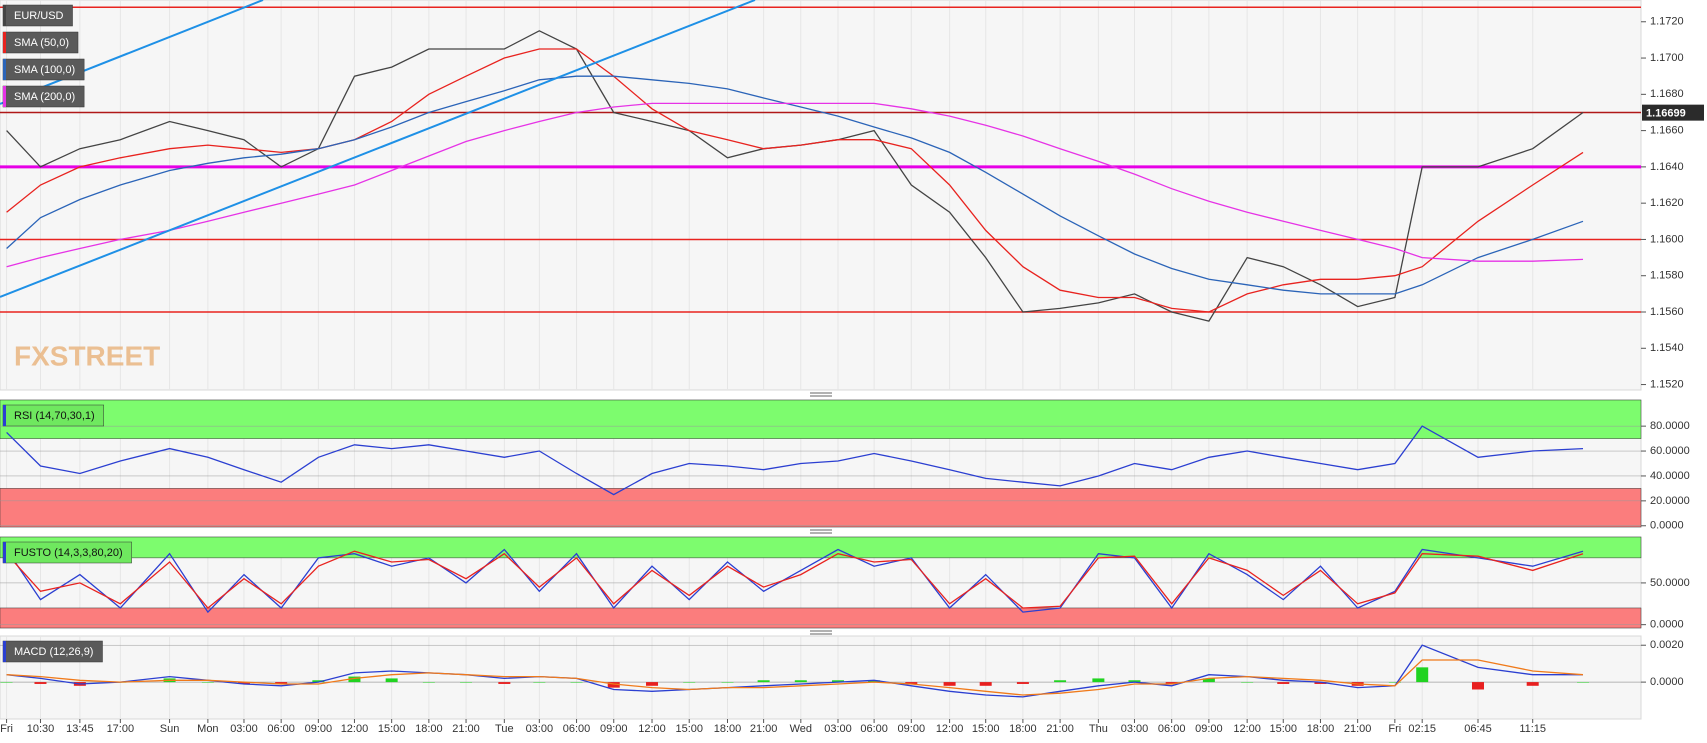  What do you see at coordinates (1670, 476) in the screenshot?
I see `y-tick-label: 40.0000` at bounding box center [1670, 476].